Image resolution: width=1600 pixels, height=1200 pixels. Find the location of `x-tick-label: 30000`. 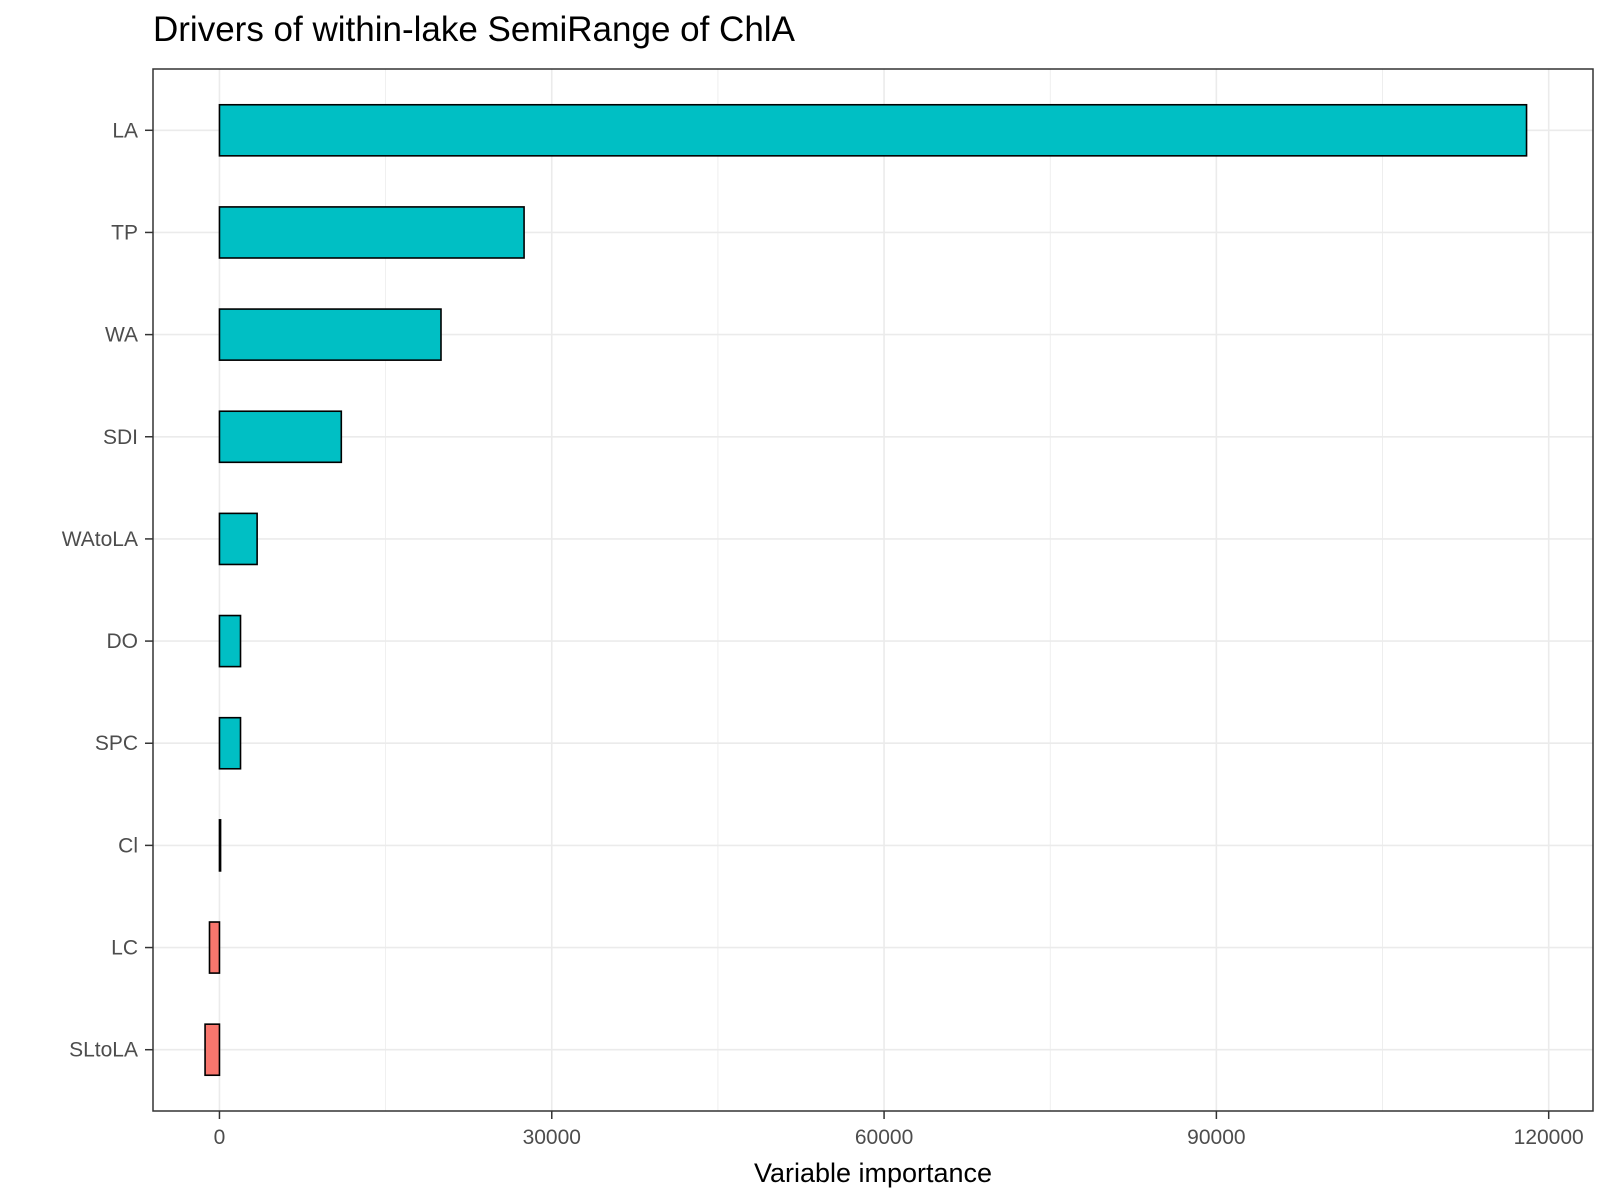

x-tick-label: 30000 is located at coordinates (552, 1137).